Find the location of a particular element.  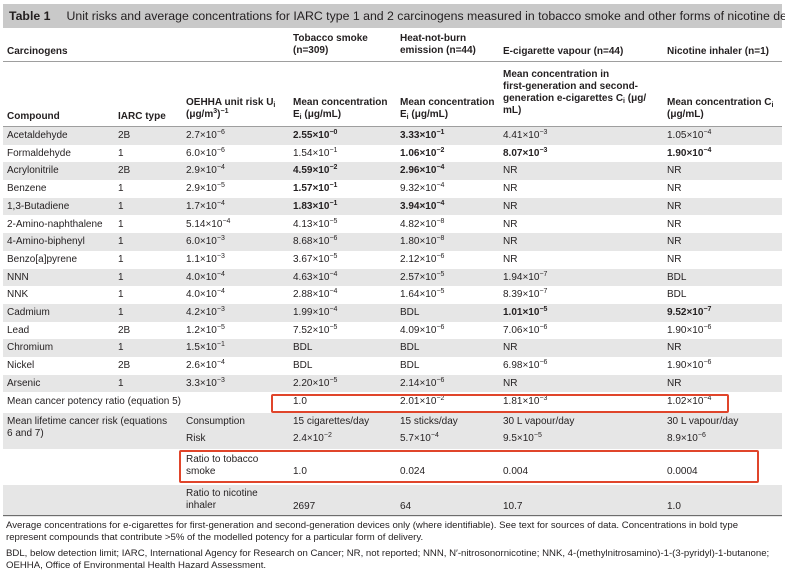

oehha-value-base: 3.3×10 is located at coordinates (201, 383).